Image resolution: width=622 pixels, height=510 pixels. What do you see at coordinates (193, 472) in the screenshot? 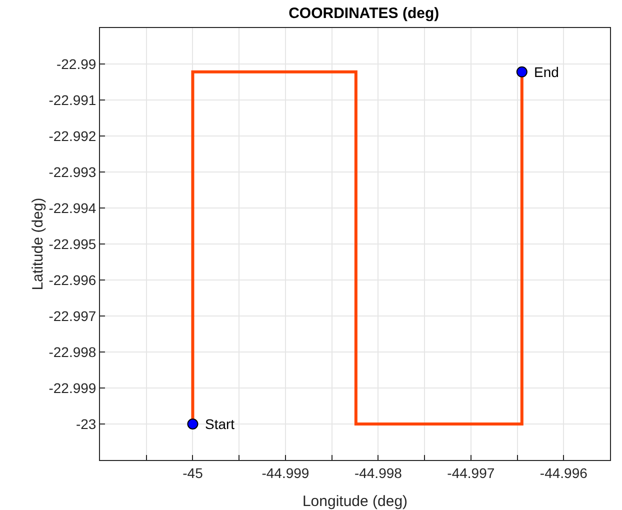
I see `x-tick-label: -45` at bounding box center [193, 472].